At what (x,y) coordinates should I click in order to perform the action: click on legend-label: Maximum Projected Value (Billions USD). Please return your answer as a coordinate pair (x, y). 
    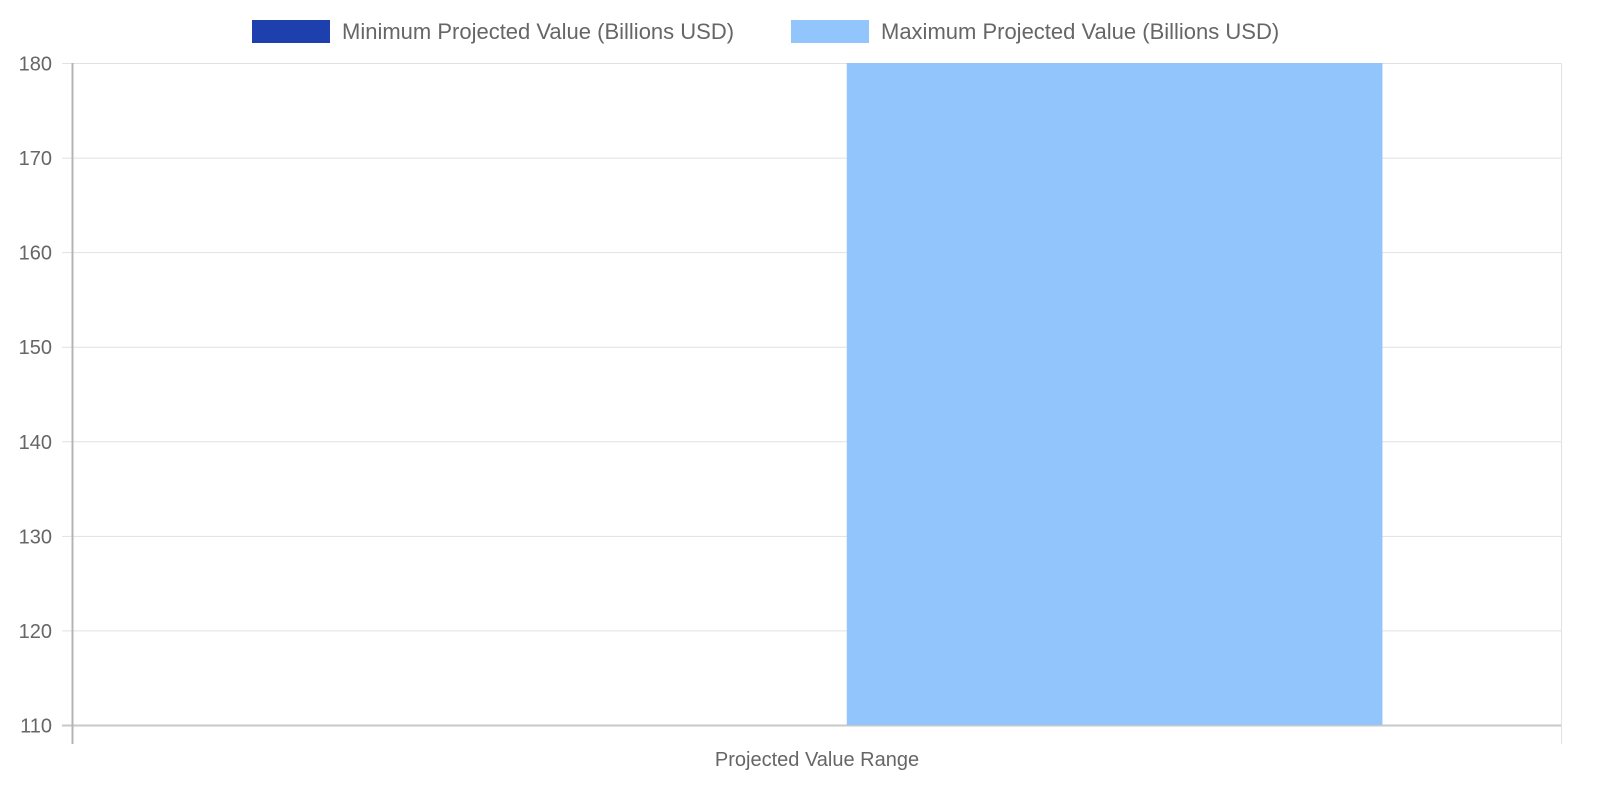
    Looking at the image, I should click on (1080, 31).